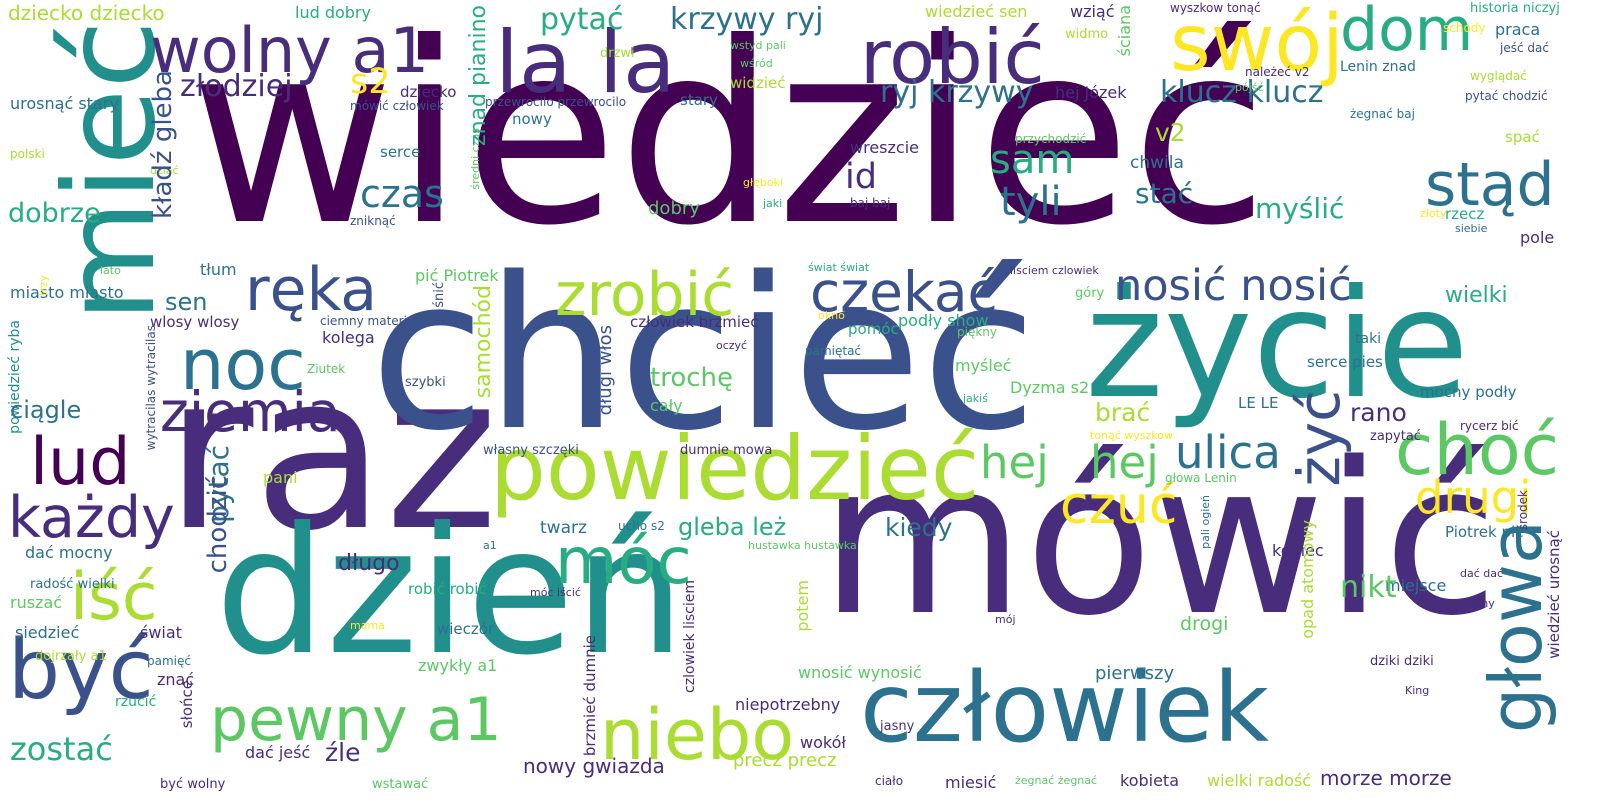 The width and height of the screenshot is (1600, 800). Describe the element at coordinates (756, 63) in the screenshot. I see `word-wsrod: wśród` at that location.